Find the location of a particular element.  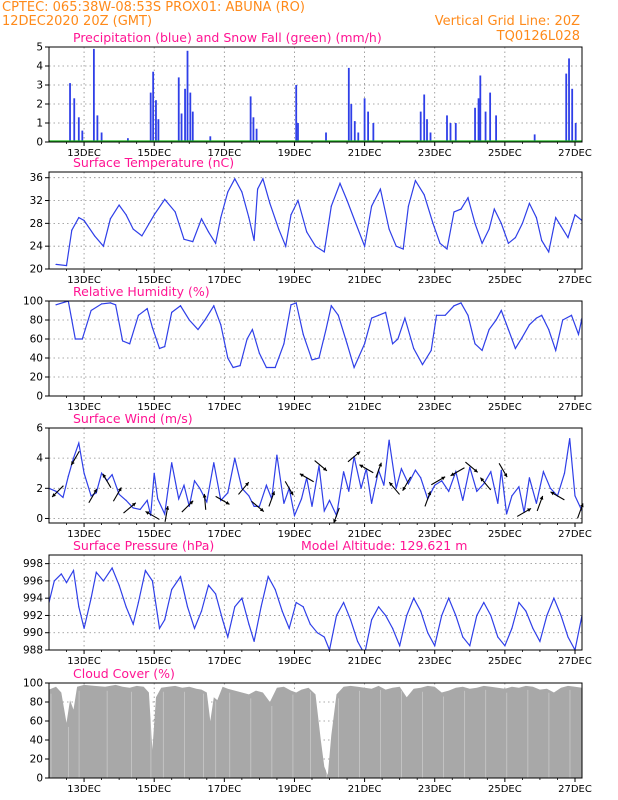

y-tick-label: 2 is located at coordinates (39, 105).